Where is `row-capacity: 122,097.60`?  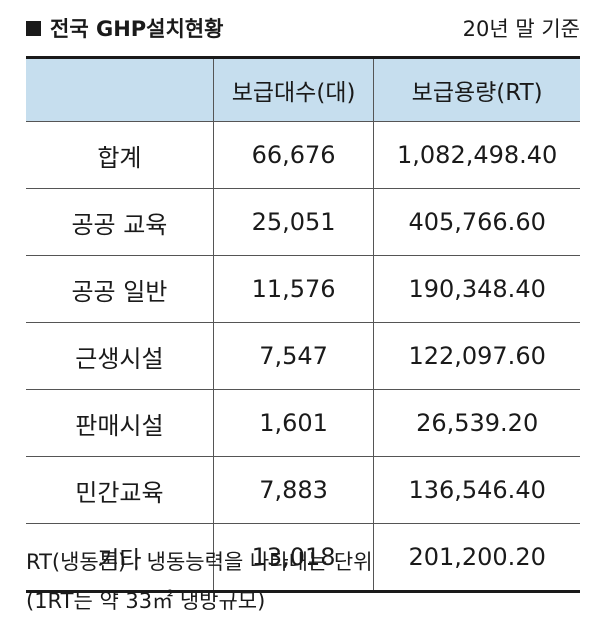 row-capacity: 122,097.60 is located at coordinates (476, 356).